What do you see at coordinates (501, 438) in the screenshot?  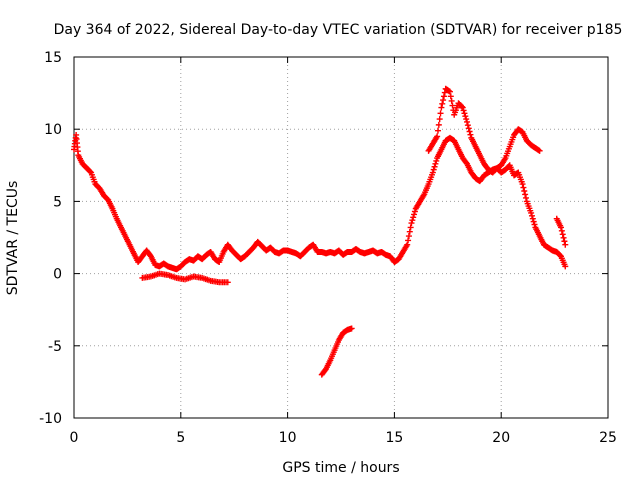 I see `x-tick-label: 20` at bounding box center [501, 438].